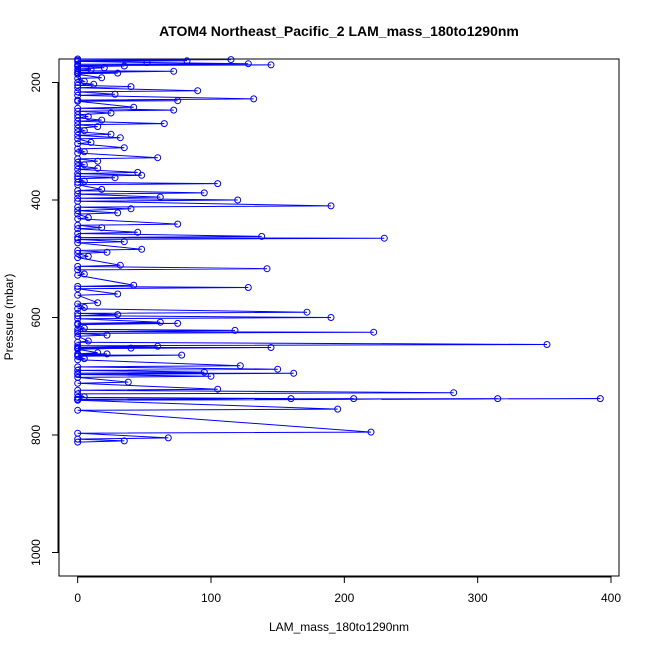 This screenshot has width=650, height=650. What do you see at coordinates (211, 598) in the screenshot?
I see `x-tick-label: 100` at bounding box center [211, 598].